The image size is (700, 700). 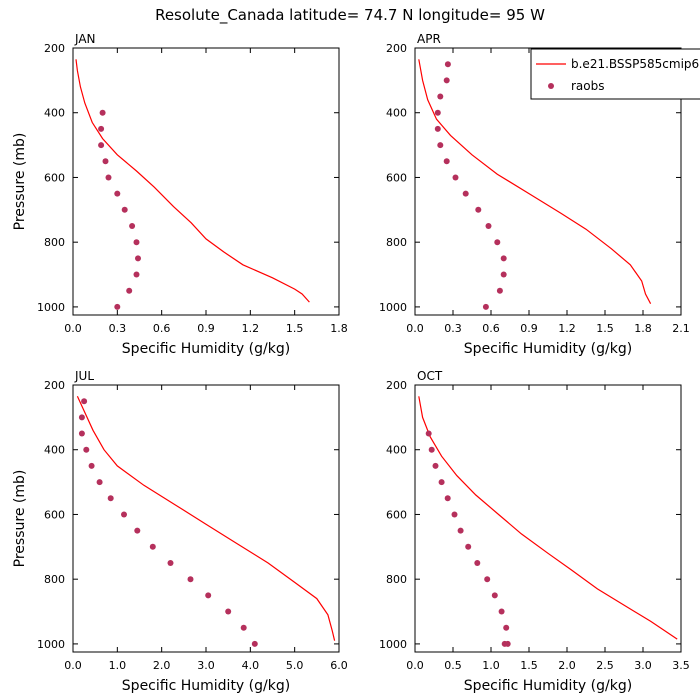 I want to click on x-tick-label: 2.5, so click(x=605, y=665).